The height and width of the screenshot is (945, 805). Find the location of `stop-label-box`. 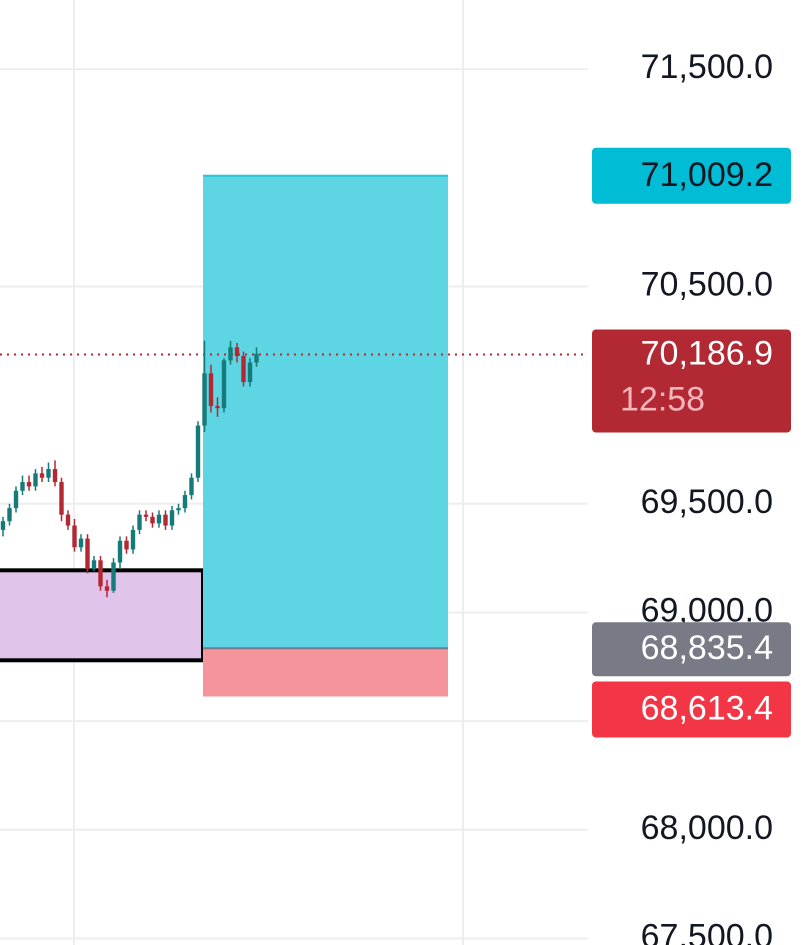

stop-label-box is located at coordinates (691, 709).